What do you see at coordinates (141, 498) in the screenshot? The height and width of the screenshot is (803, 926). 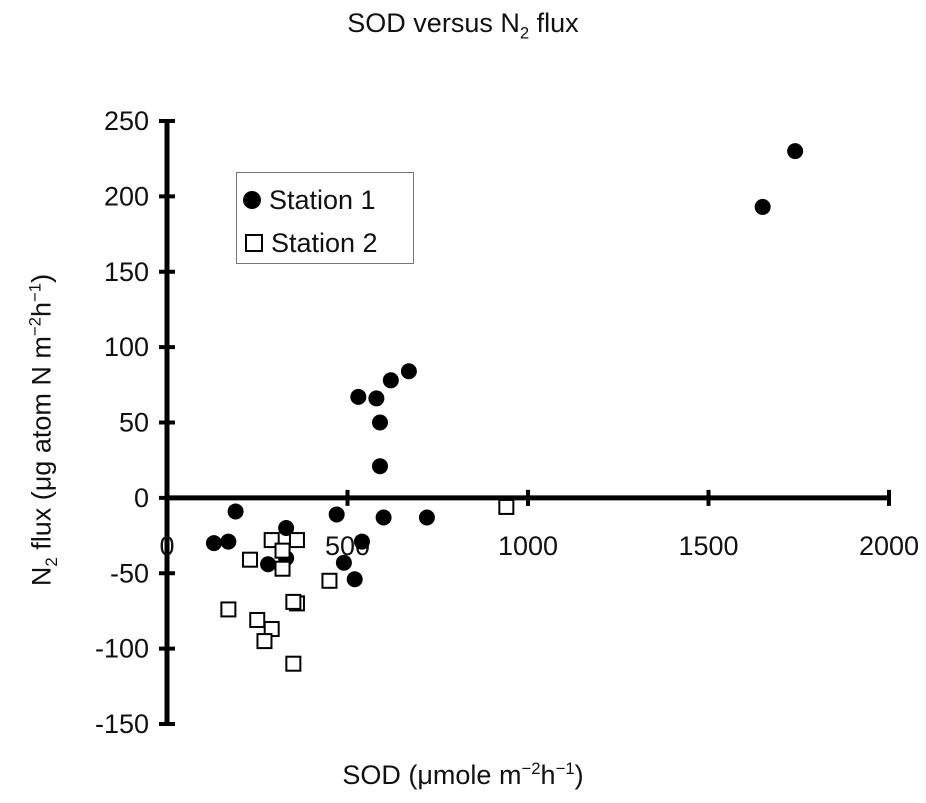 I see `y-tick-label: 0` at bounding box center [141, 498].